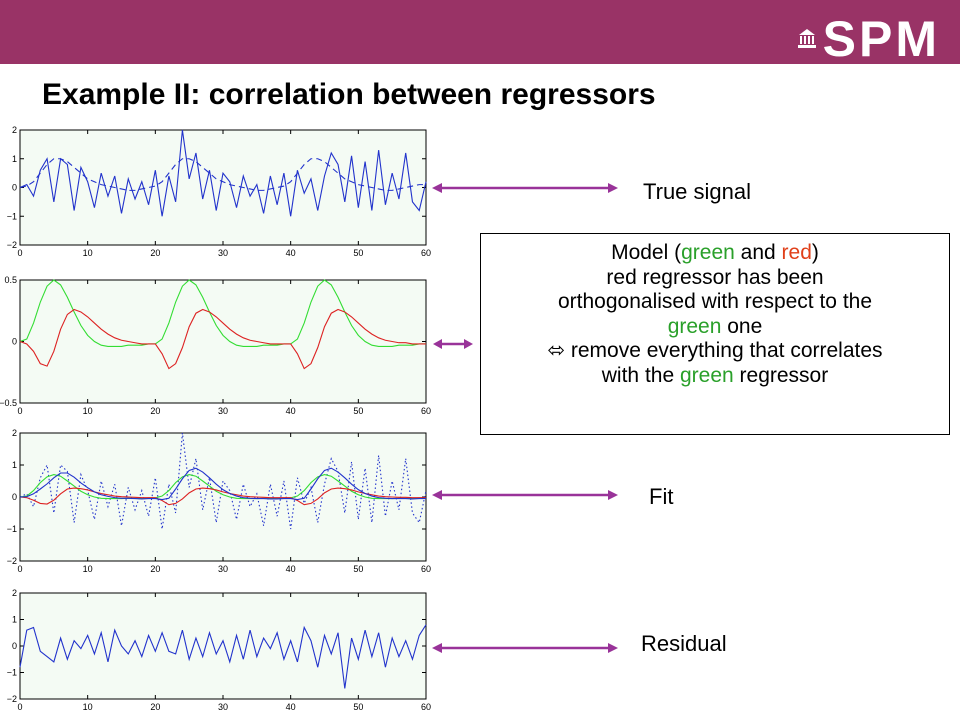 The image size is (960, 720). What do you see at coordinates (646, 252) in the screenshot?
I see `model-text: Model (` at bounding box center [646, 252].